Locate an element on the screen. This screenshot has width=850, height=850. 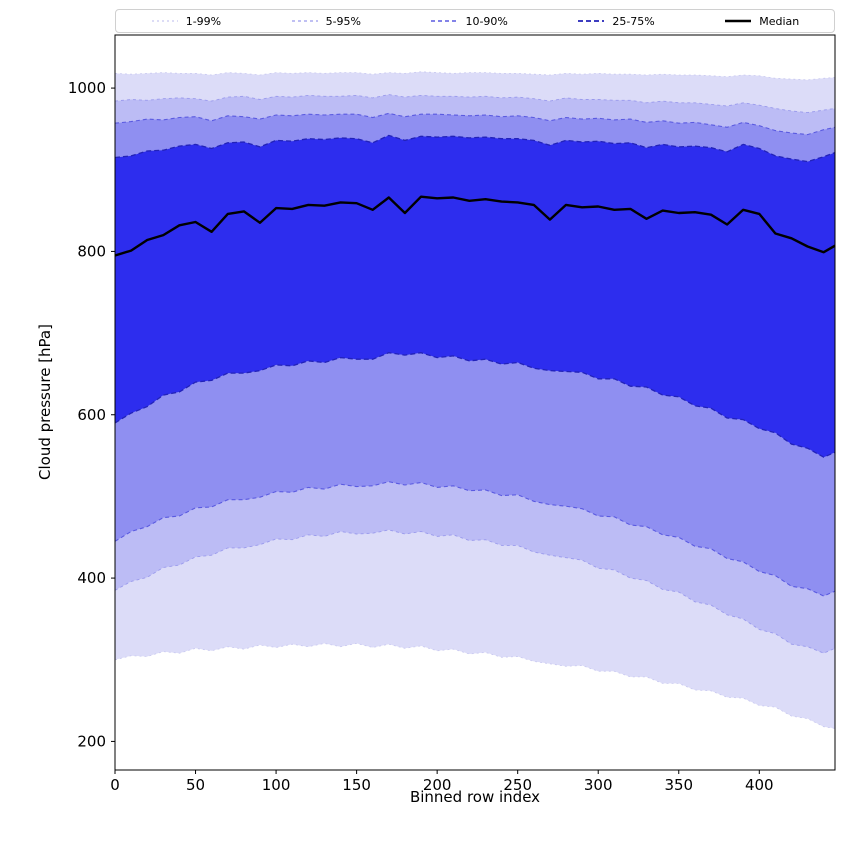
legend-item-5-95: 5-95% is located at coordinates (326, 21).